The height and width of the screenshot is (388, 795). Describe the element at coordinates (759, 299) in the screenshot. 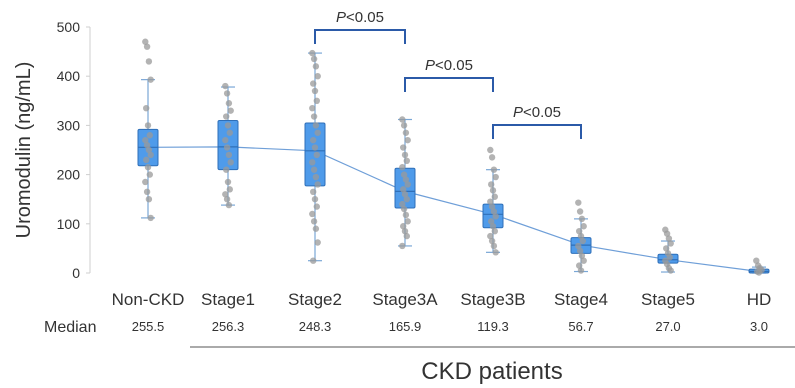

I see `category-label: HD` at that location.